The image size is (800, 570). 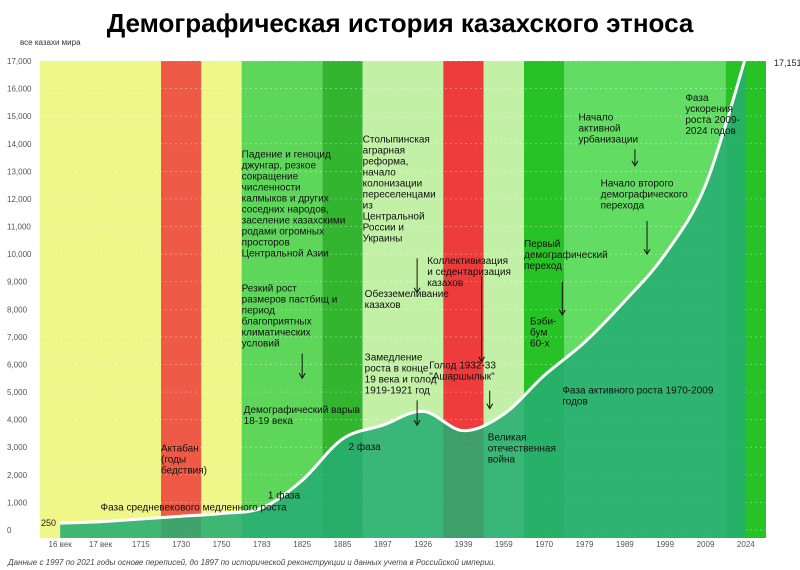 What do you see at coordinates (397, 368) in the screenshot?
I see `annotation-line: роста в конце` at bounding box center [397, 368].